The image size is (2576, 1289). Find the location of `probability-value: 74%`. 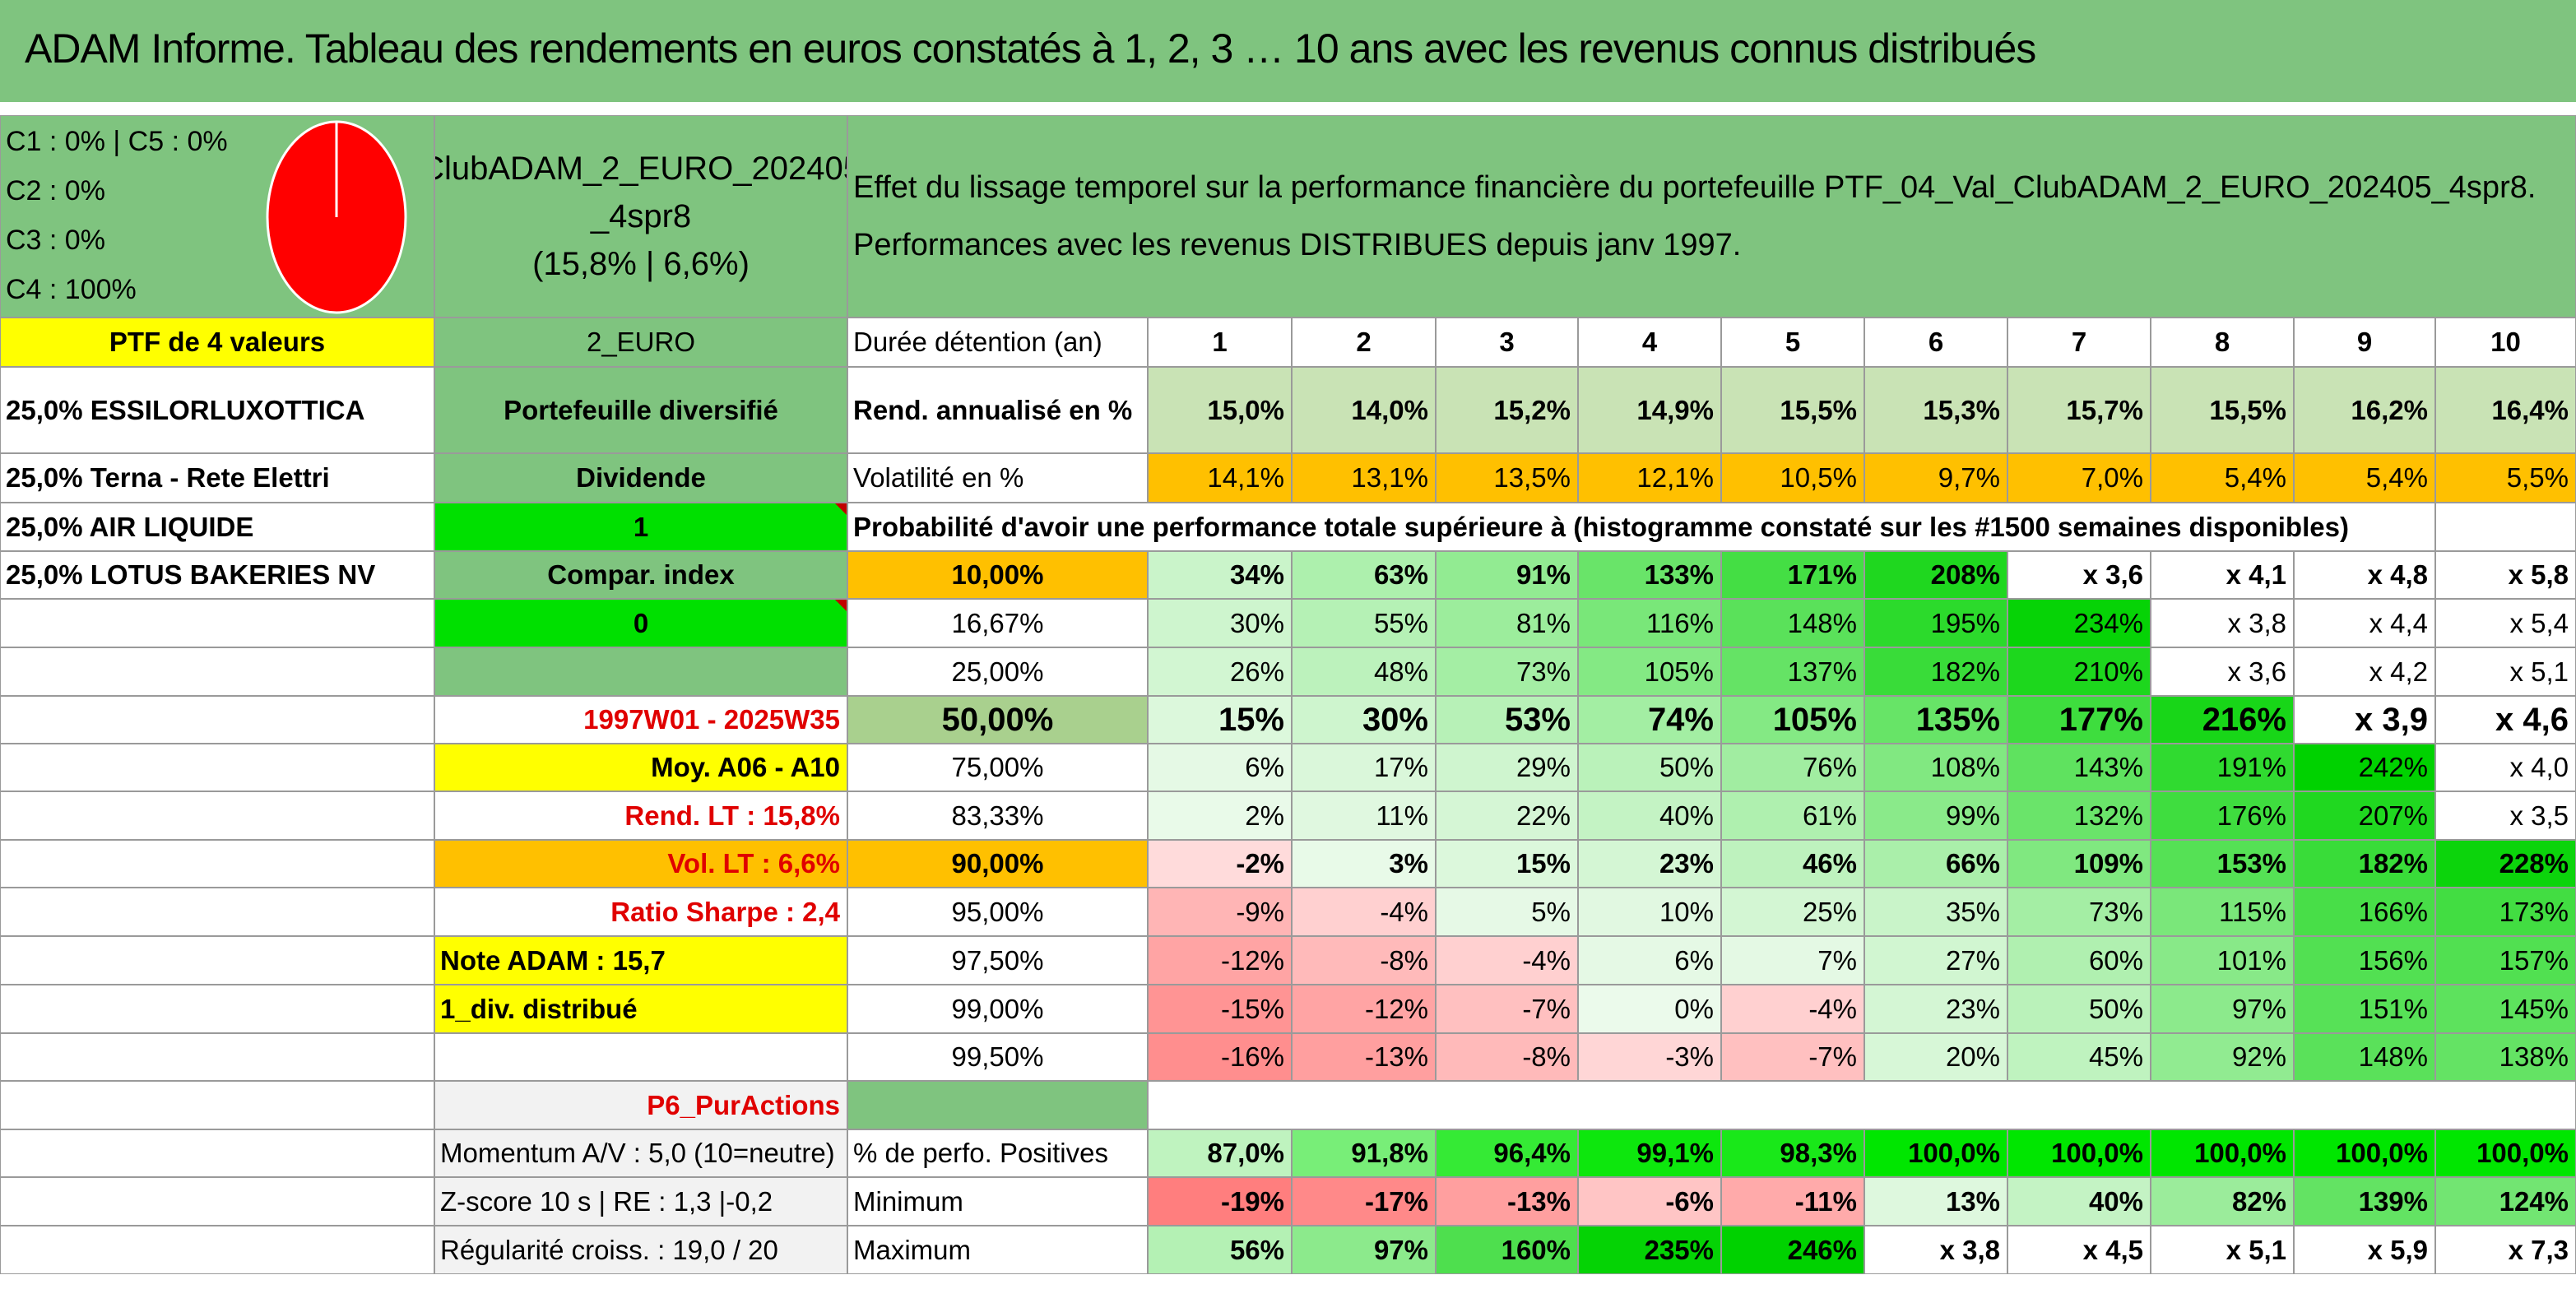

probability-value: 74% is located at coordinates (1649, 720).